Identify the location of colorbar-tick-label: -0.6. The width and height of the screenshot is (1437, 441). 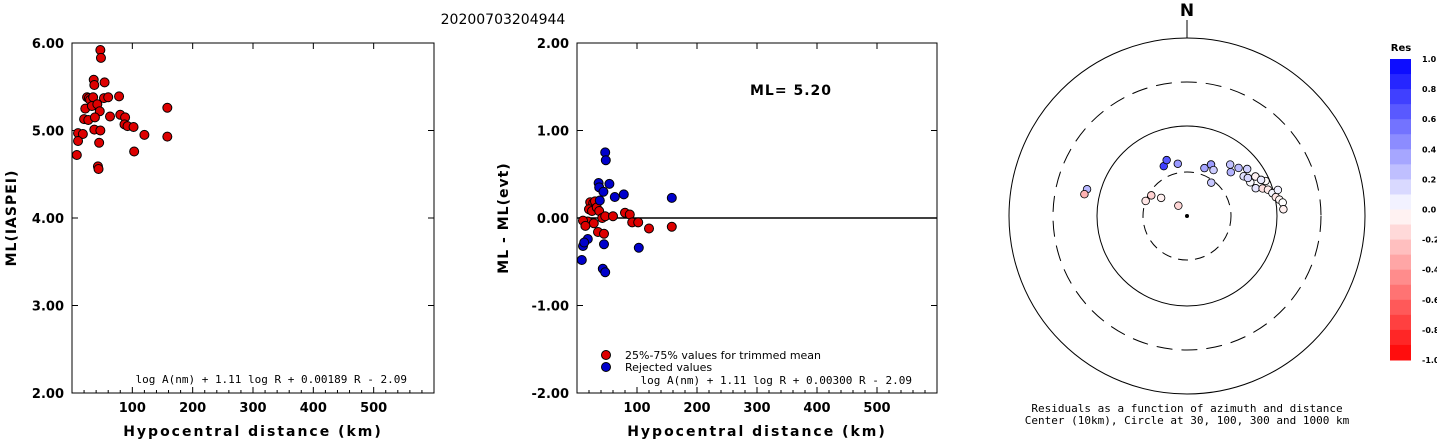
(1429, 300).